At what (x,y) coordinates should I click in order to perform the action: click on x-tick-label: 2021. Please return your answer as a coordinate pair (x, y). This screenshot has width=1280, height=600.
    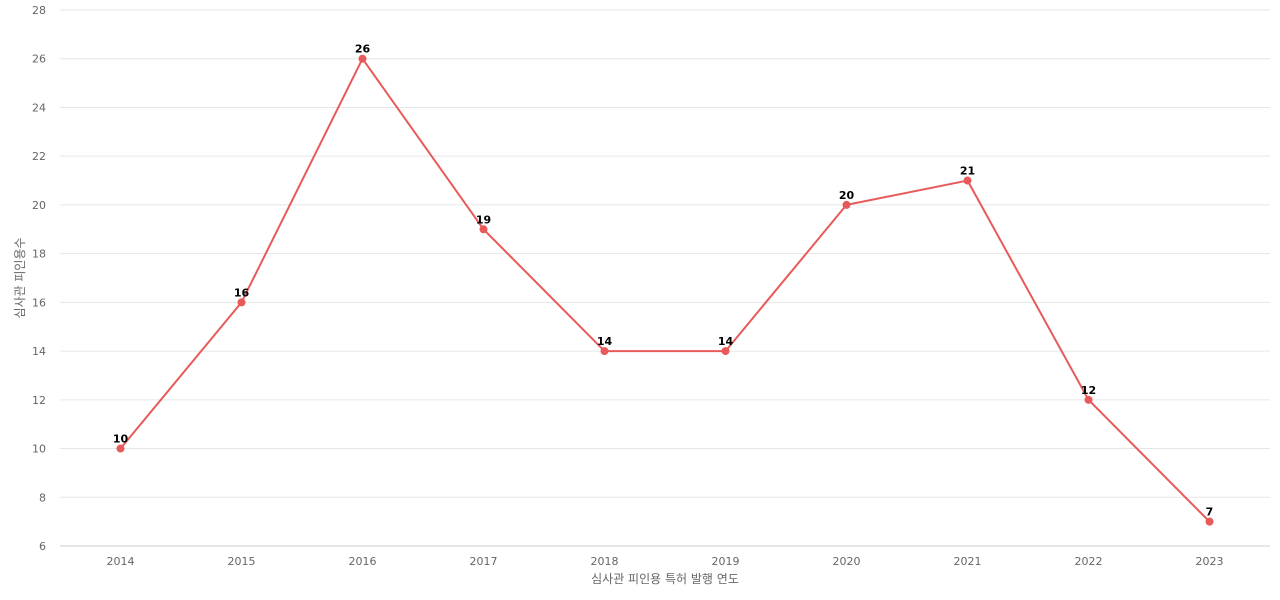
    Looking at the image, I should click on (968, 561).